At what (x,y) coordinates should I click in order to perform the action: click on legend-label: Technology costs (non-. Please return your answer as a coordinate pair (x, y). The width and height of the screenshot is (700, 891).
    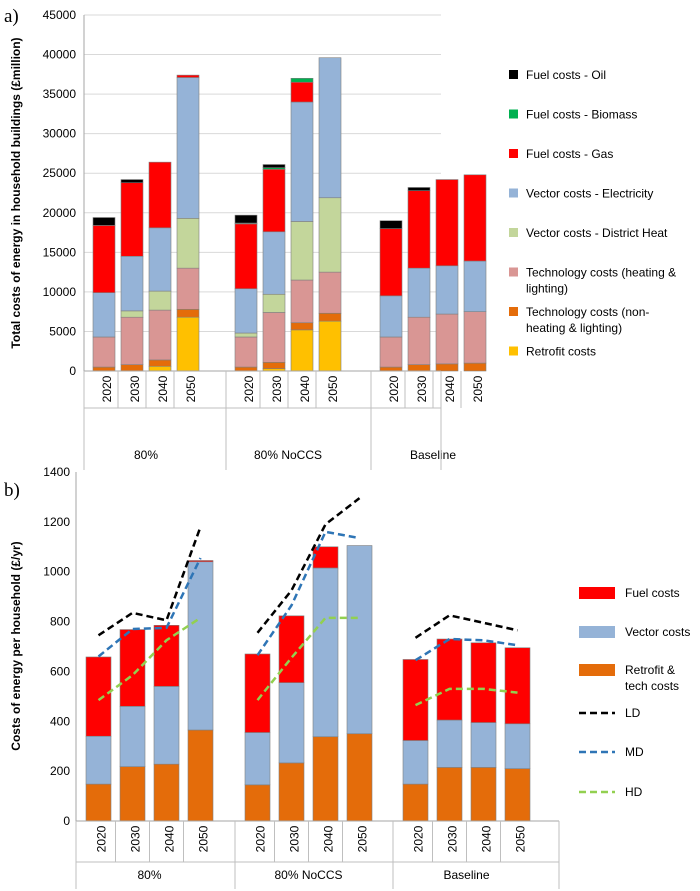
    Looking at the image, I should click on (587, 312).